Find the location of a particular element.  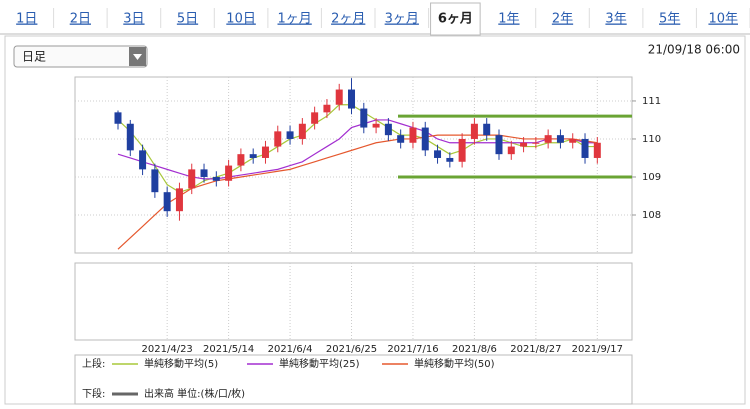

dropdown-arrow is located at coordinates (137, 57).